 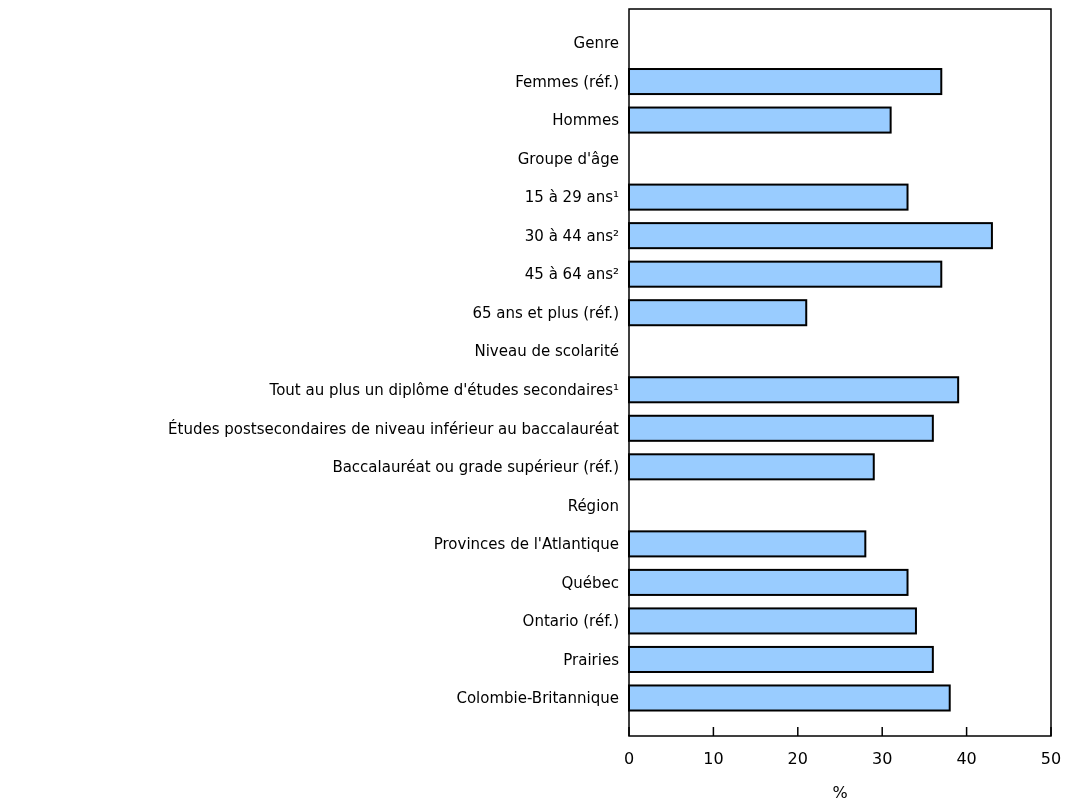 What do you see at coordinates (526, 544) in the screenshot?
I see `y-tick-label: Provinces de l'Atlantique` at bounding box center [526, 544].